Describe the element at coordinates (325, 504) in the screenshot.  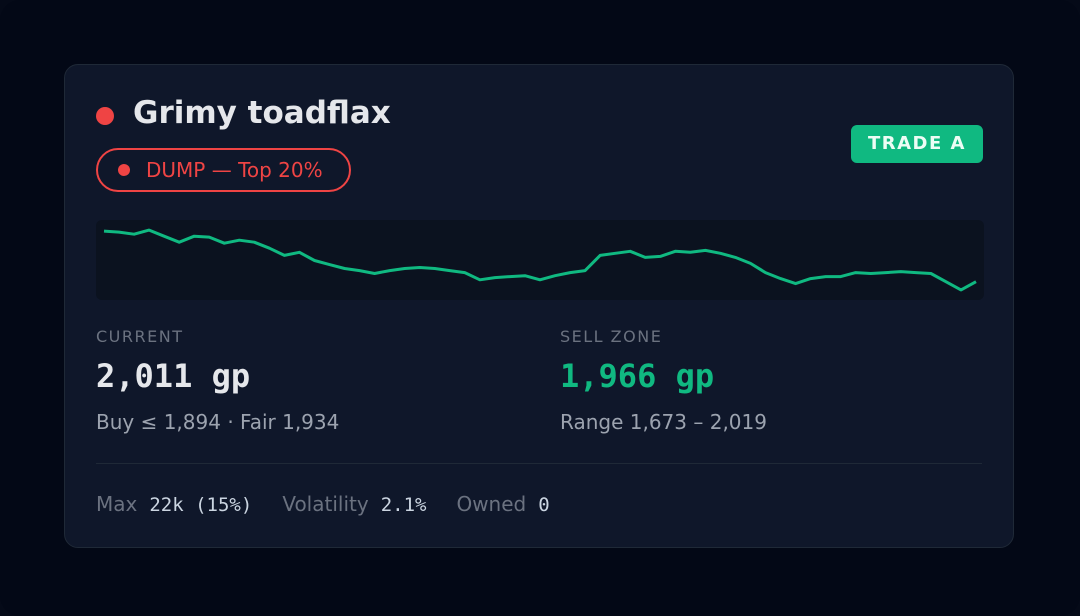
I see `stat-label: Volatility` at that location.